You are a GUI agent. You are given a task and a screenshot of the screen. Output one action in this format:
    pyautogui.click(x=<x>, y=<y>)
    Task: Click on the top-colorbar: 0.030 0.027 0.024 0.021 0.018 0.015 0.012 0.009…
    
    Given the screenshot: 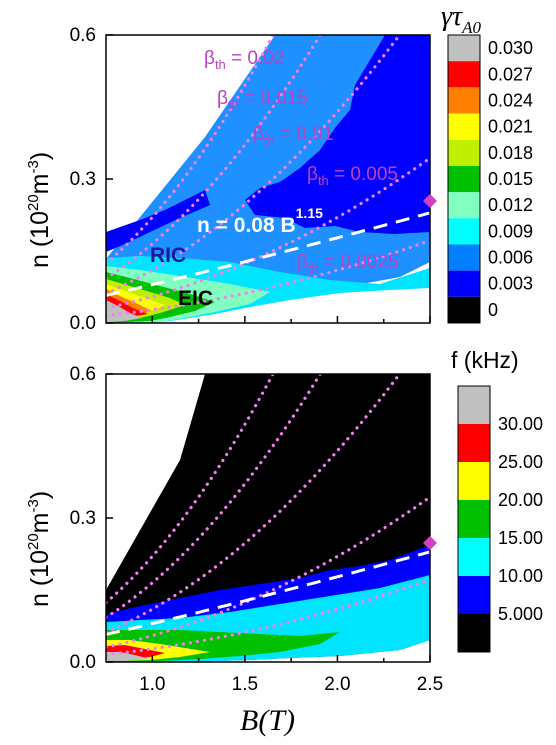 What is the action you would take?
    pyautogui.click(x=490, y=179)
    